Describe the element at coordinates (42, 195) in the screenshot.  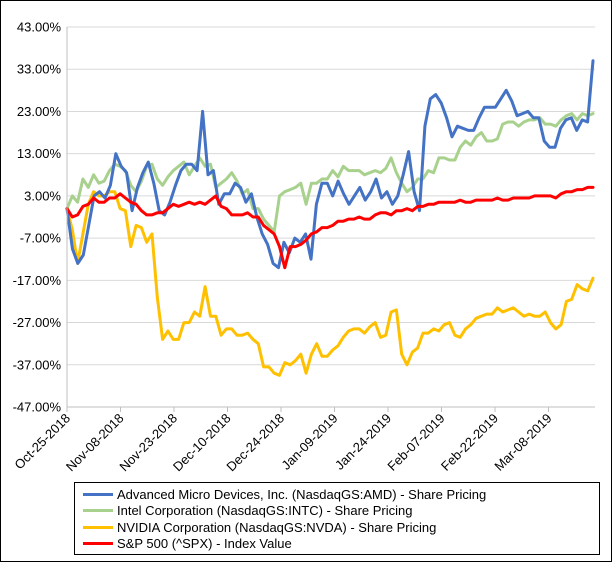
I see `y-tick-label: 3.00%` at that location.